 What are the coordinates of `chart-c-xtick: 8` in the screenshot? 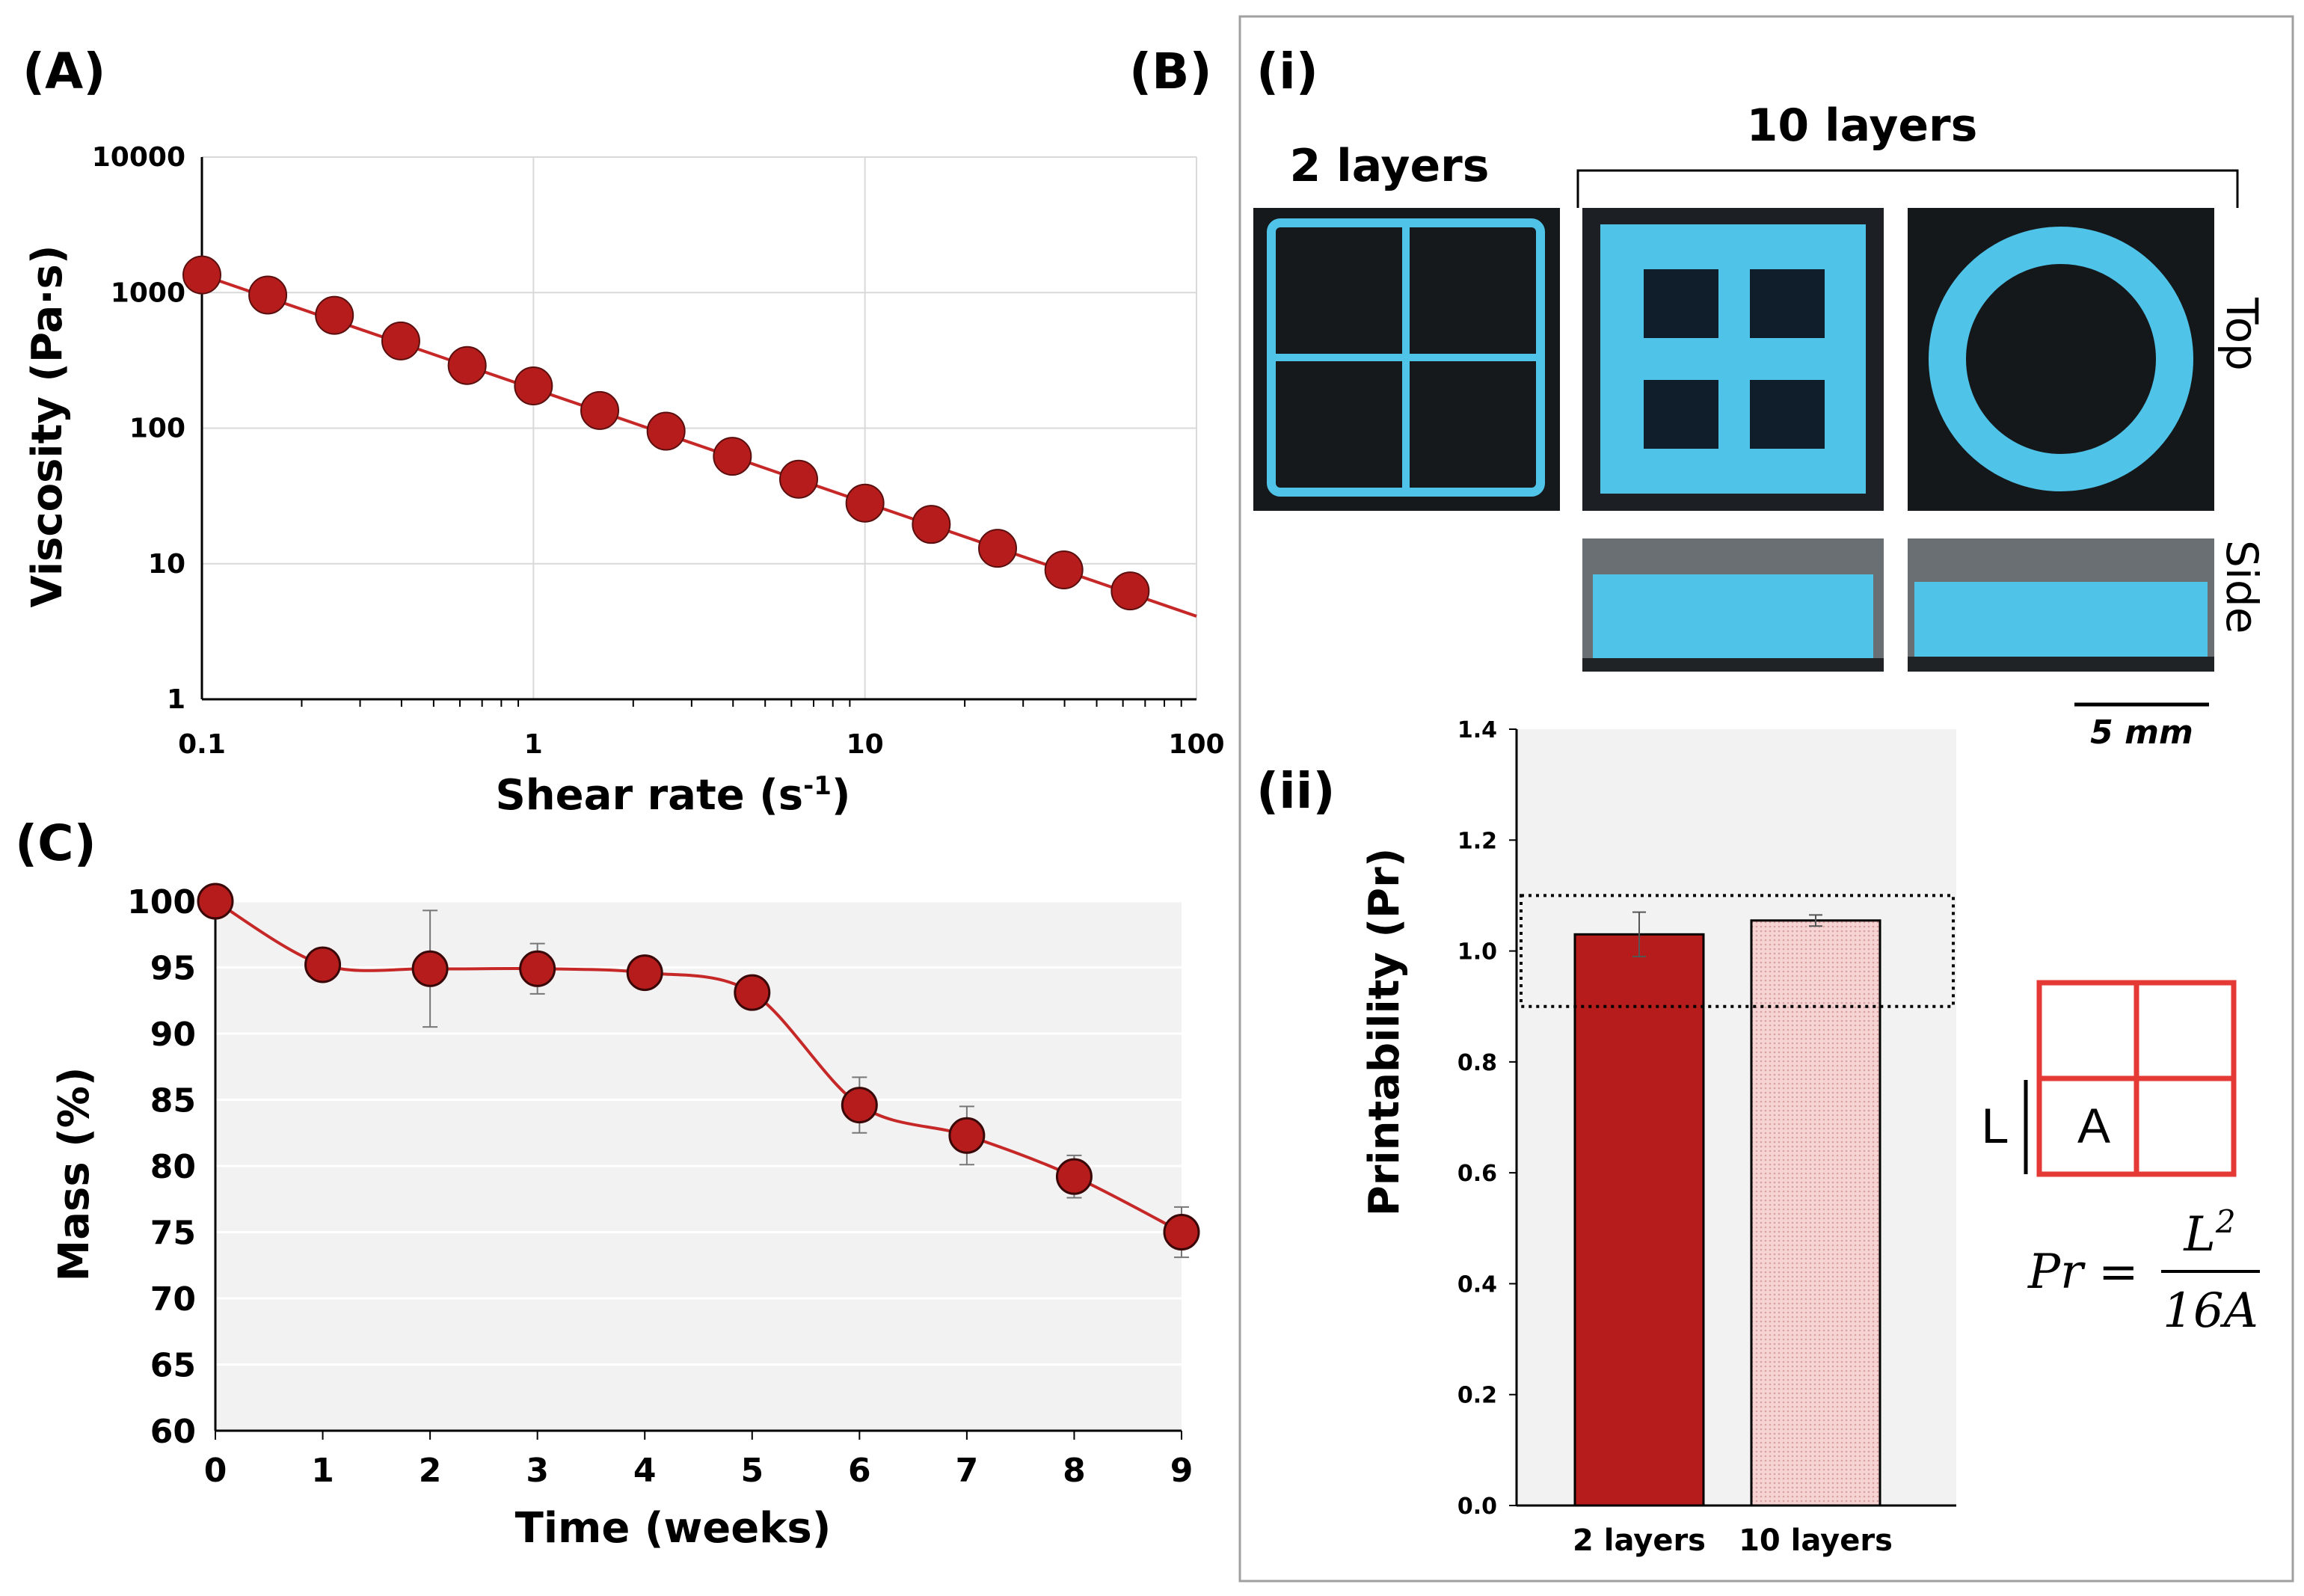 It's located at (1074, 1471).